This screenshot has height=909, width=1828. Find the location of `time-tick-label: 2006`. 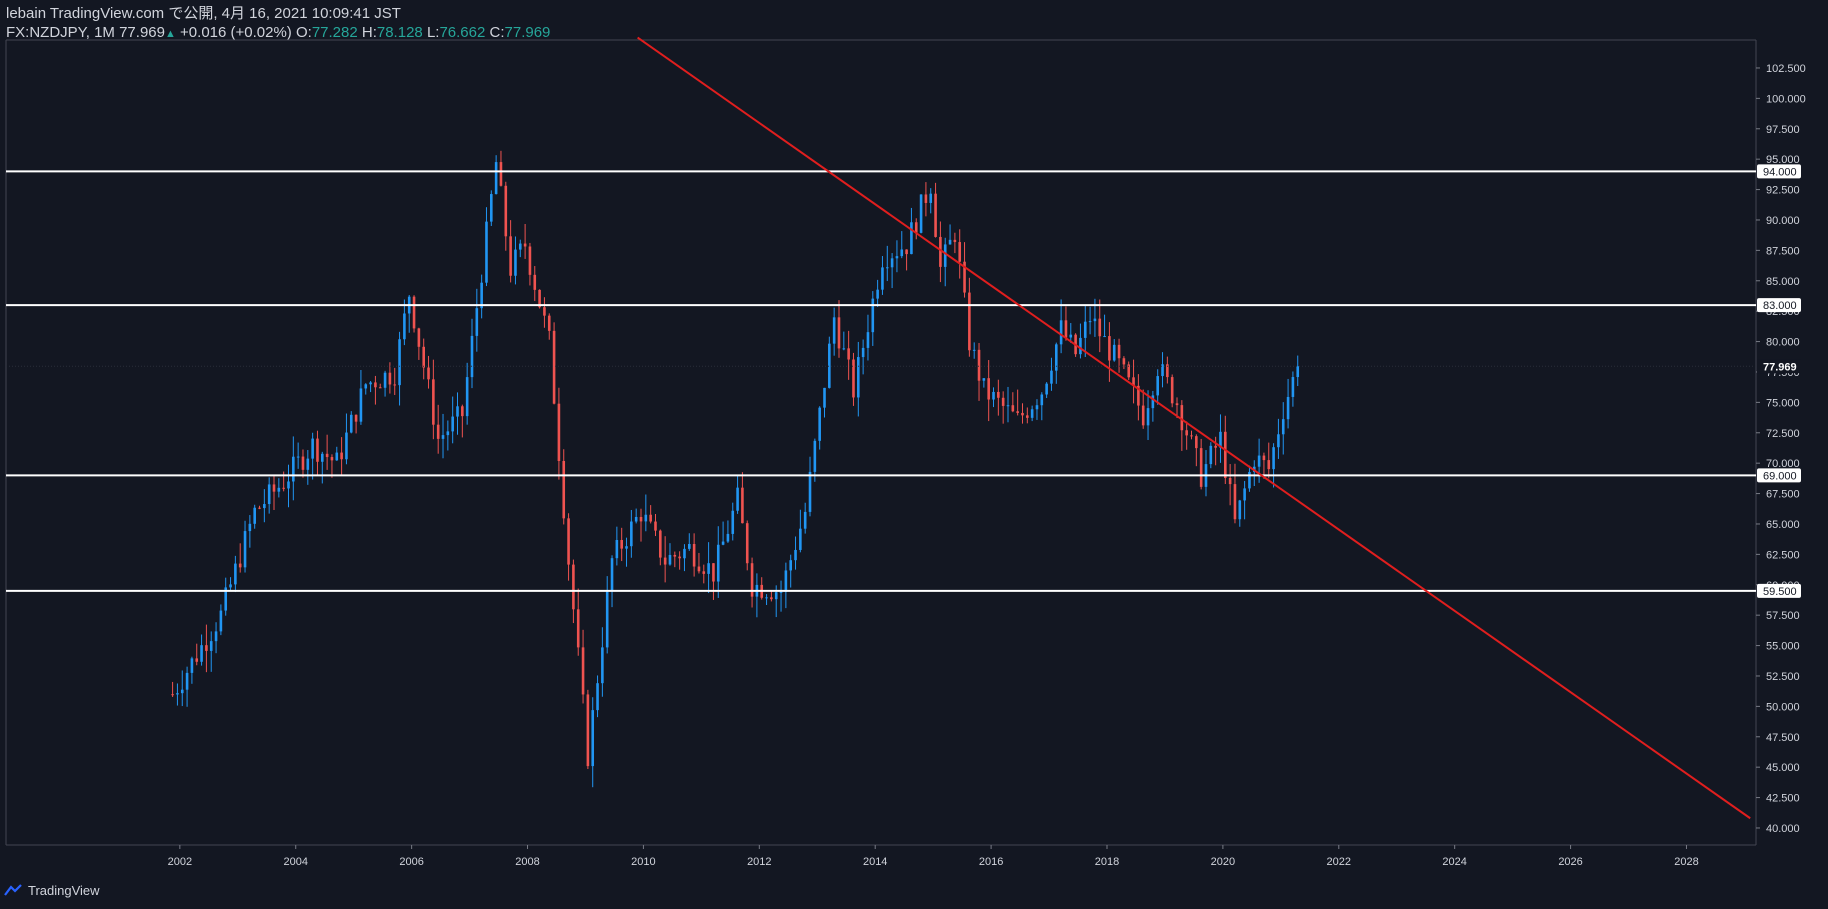

time-tick-label: 2006 is located at coordinates (411, 862).